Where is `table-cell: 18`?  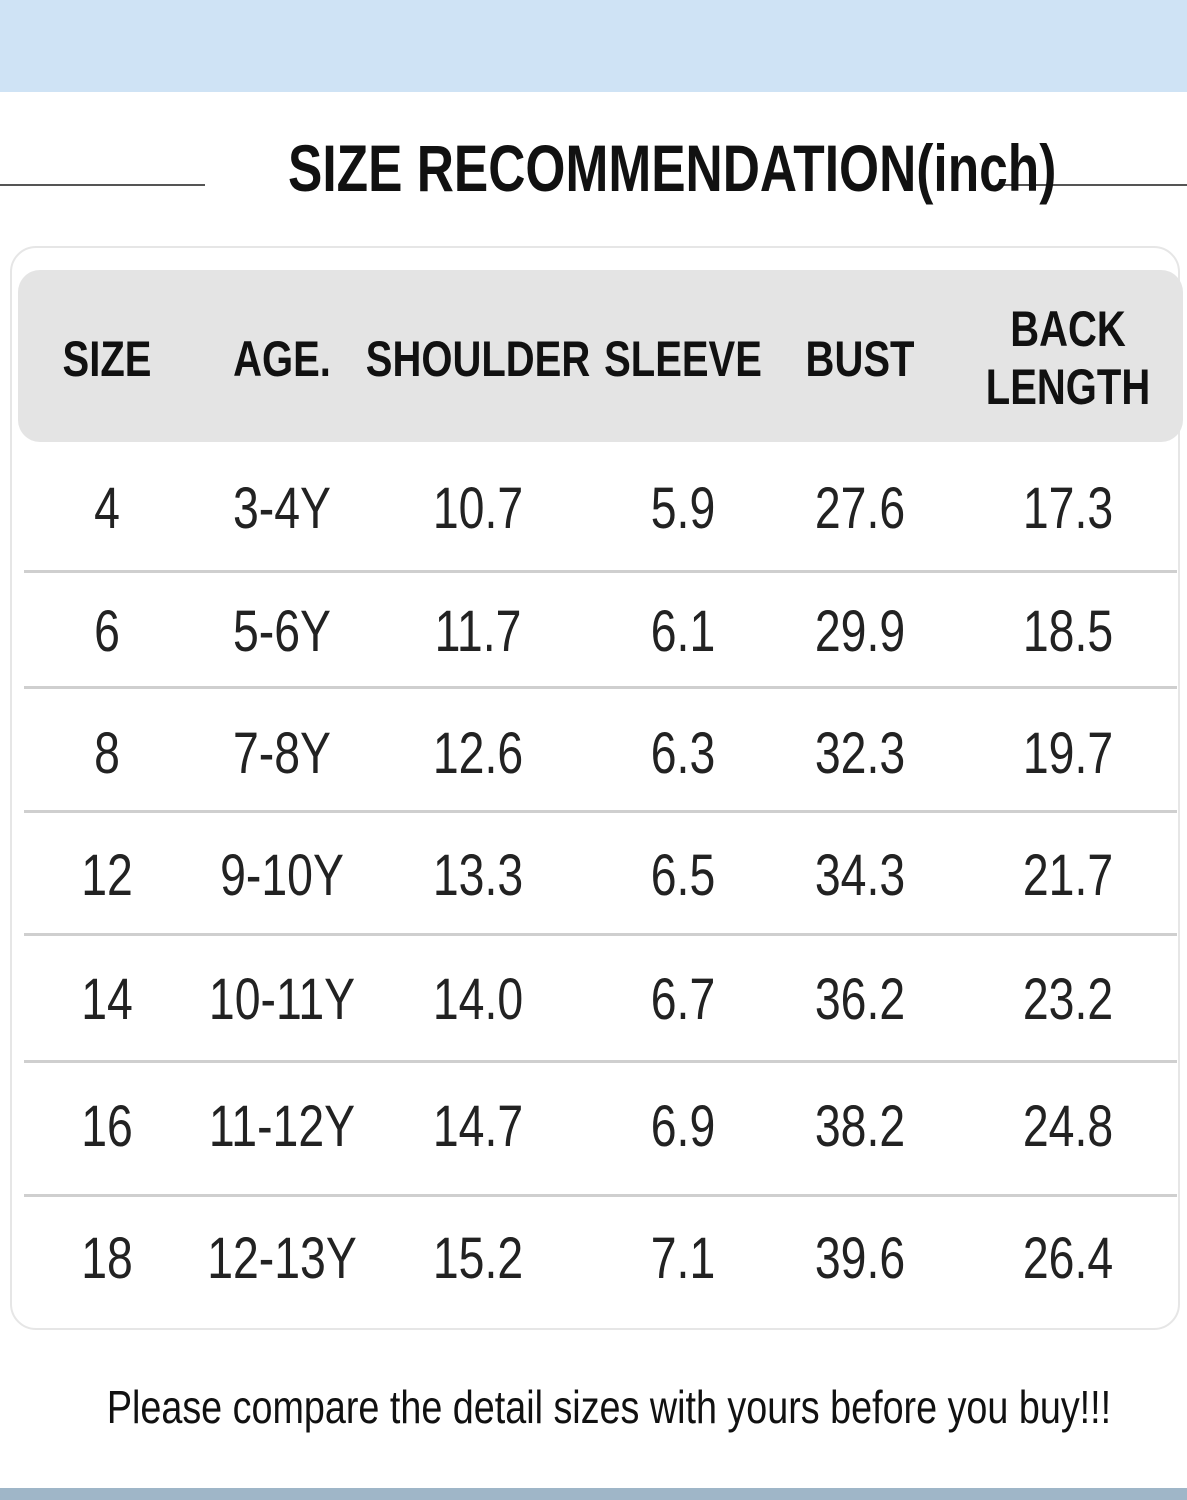 table-cell: 18 is located at coordinates (107, 1258).